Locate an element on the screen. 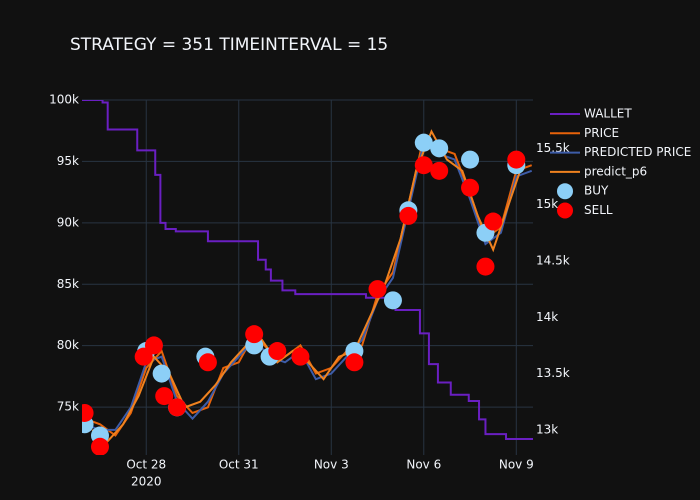 The image size is (700, 500). x-tick-label: Oct 28 is located at coordinates (146, 465).